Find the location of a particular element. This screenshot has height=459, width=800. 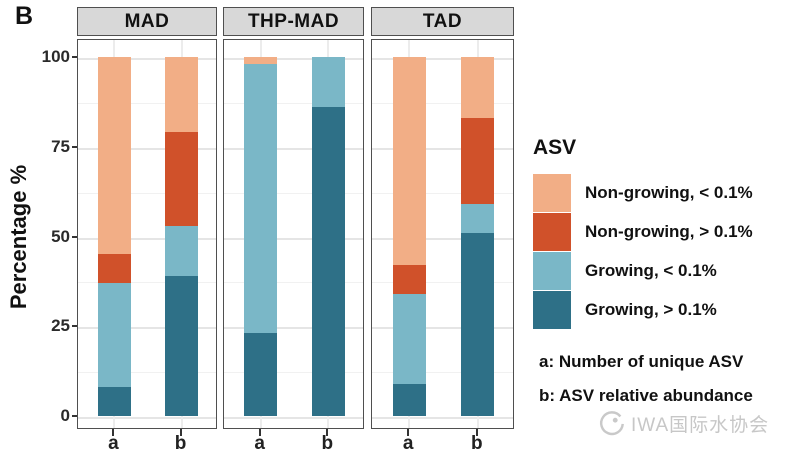

facet-panel-thp-mad is located at coordinates (293, 234).